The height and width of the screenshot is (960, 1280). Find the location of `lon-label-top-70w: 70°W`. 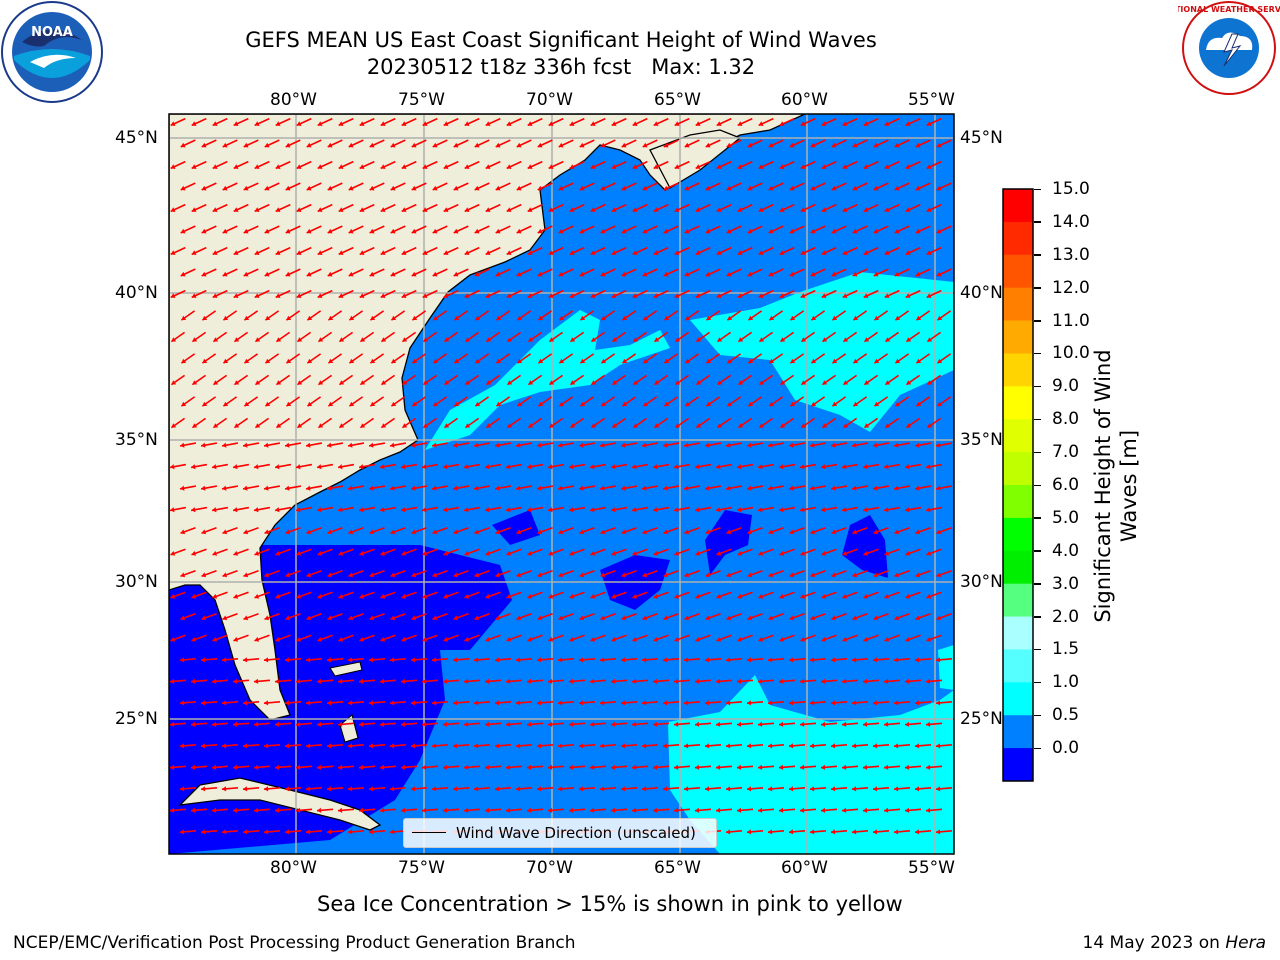

lon-label-top-70w: 70°W is located at coordinates (549, 100).